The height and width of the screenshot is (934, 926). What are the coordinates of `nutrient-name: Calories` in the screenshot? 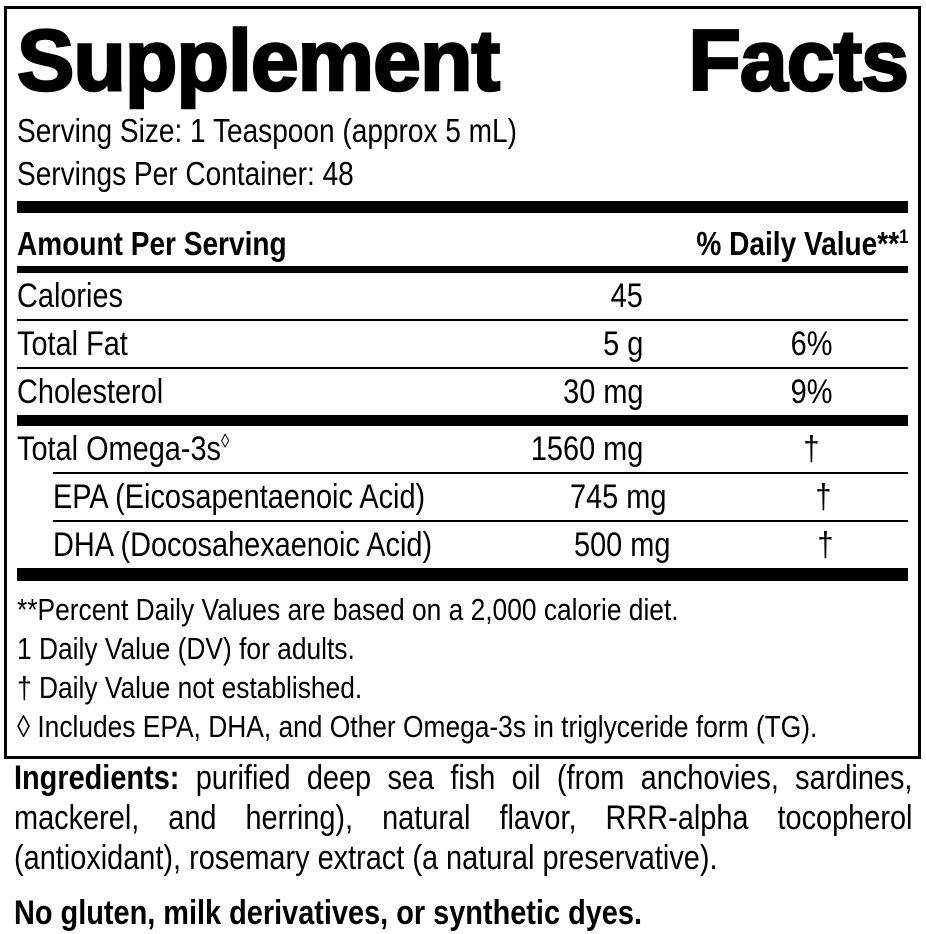 It's located at (230, 296).